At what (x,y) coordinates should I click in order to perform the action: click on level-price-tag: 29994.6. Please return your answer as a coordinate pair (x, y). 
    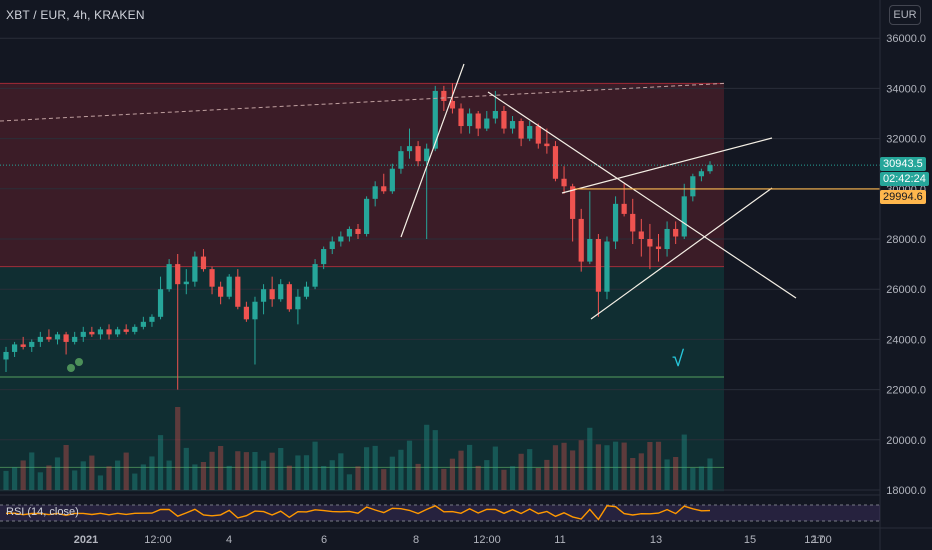
    Looking at the image, I should click on (903, 197).